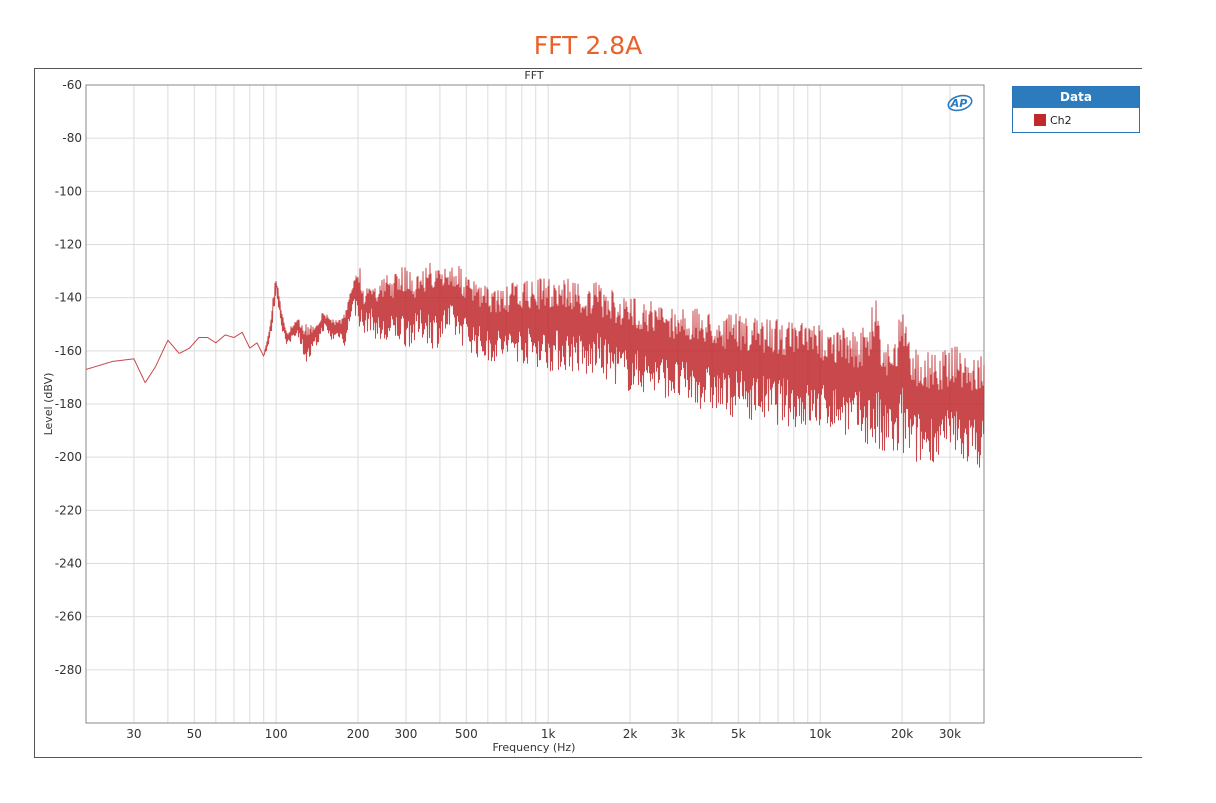 Image resolution: width=1216 pixels, height=803 pixels. What do you see at coordinates (68, 351) in the screenshot?
I see `y-tick-label: -160` at bounding box center [68, 351].